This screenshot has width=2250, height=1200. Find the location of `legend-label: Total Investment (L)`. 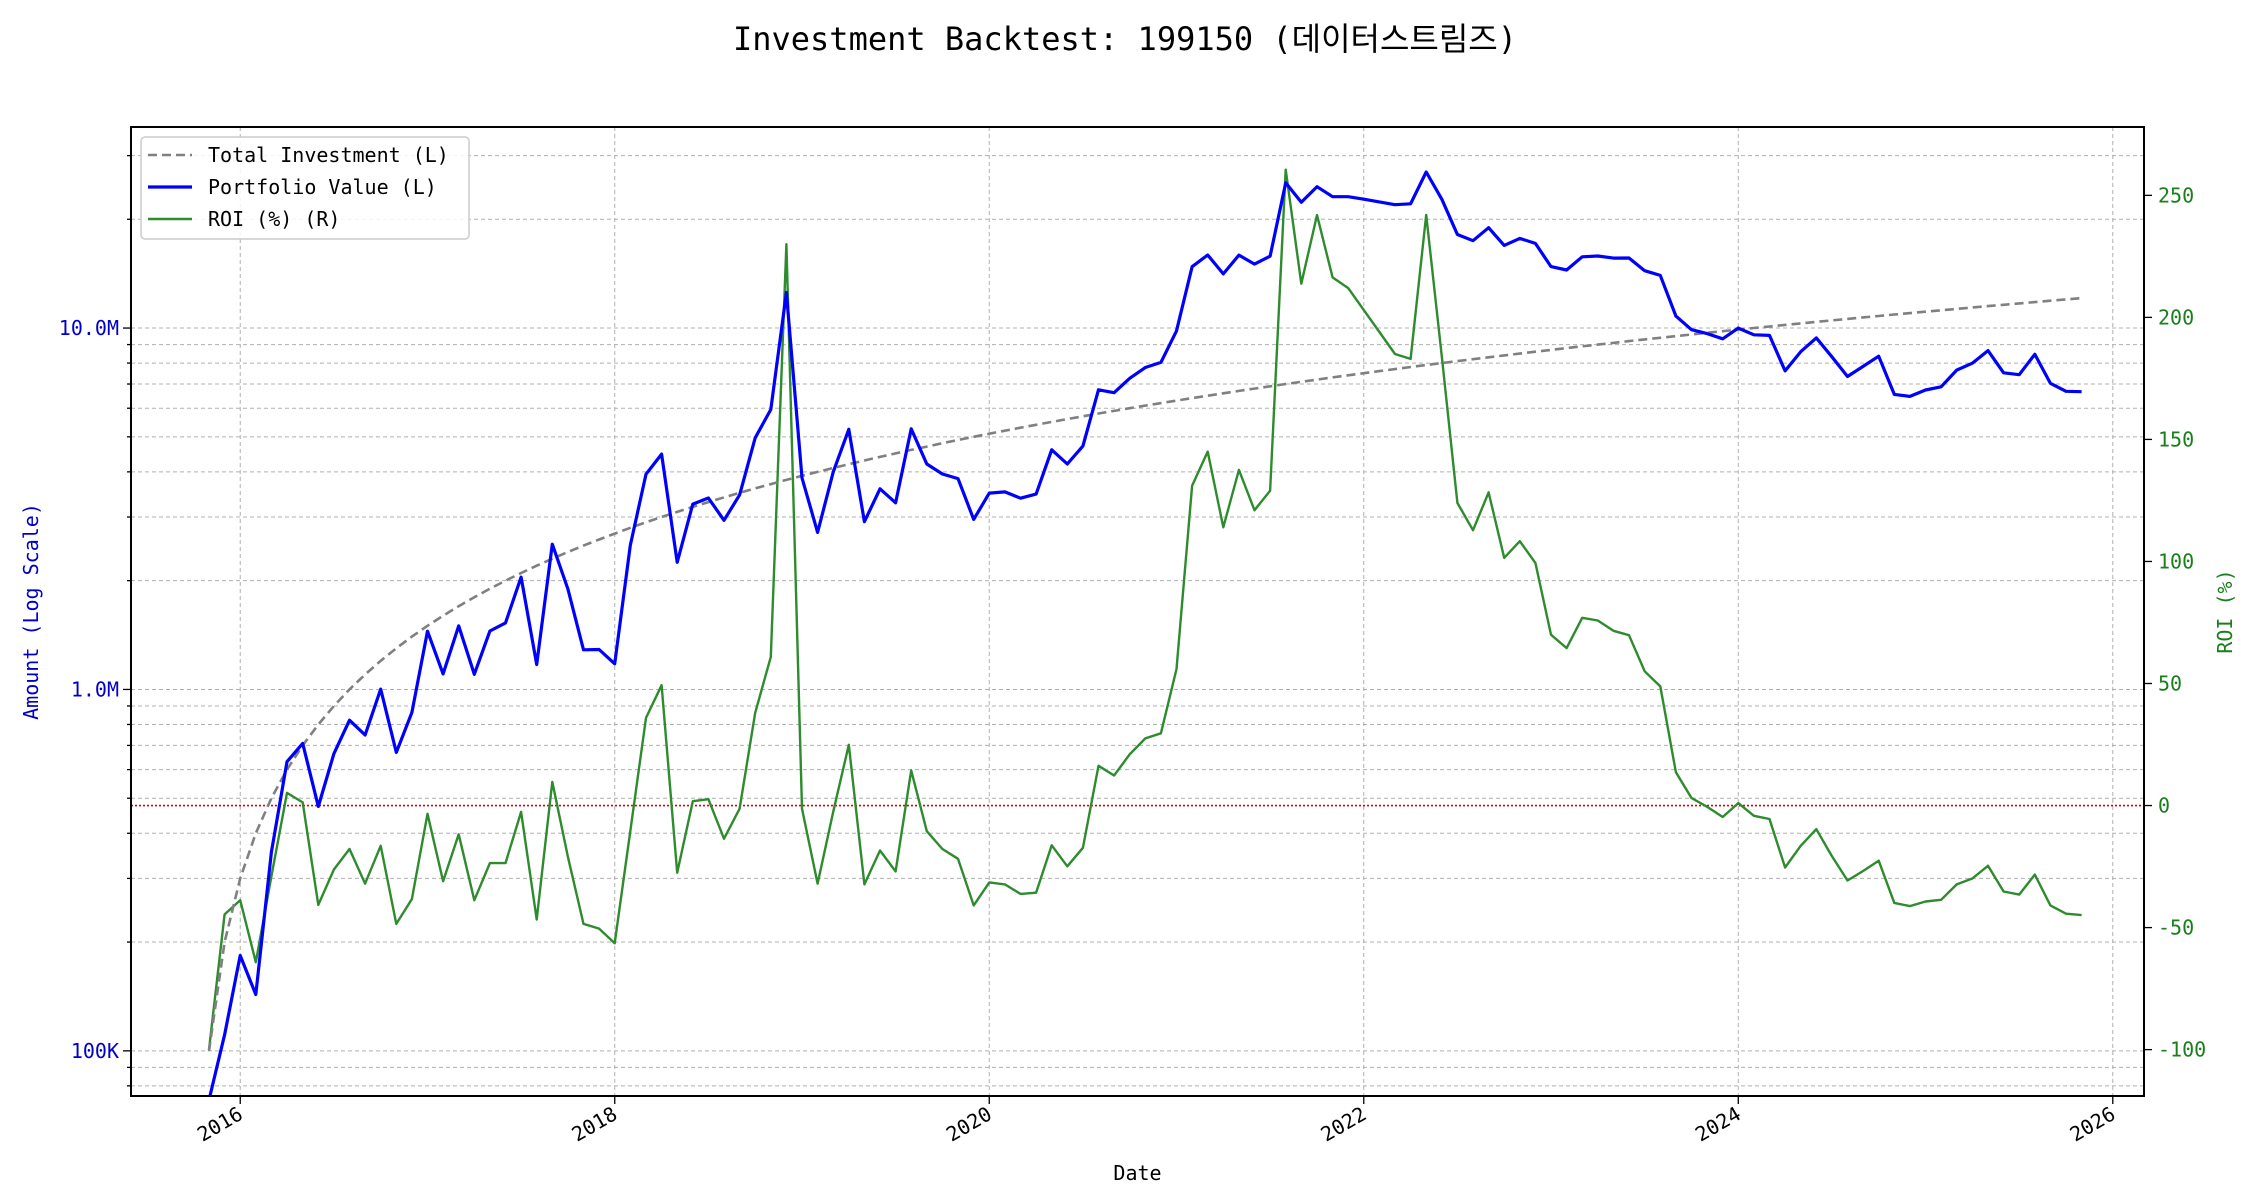

legend-label: Total Investment (L) is located at coordinates (328, 155).